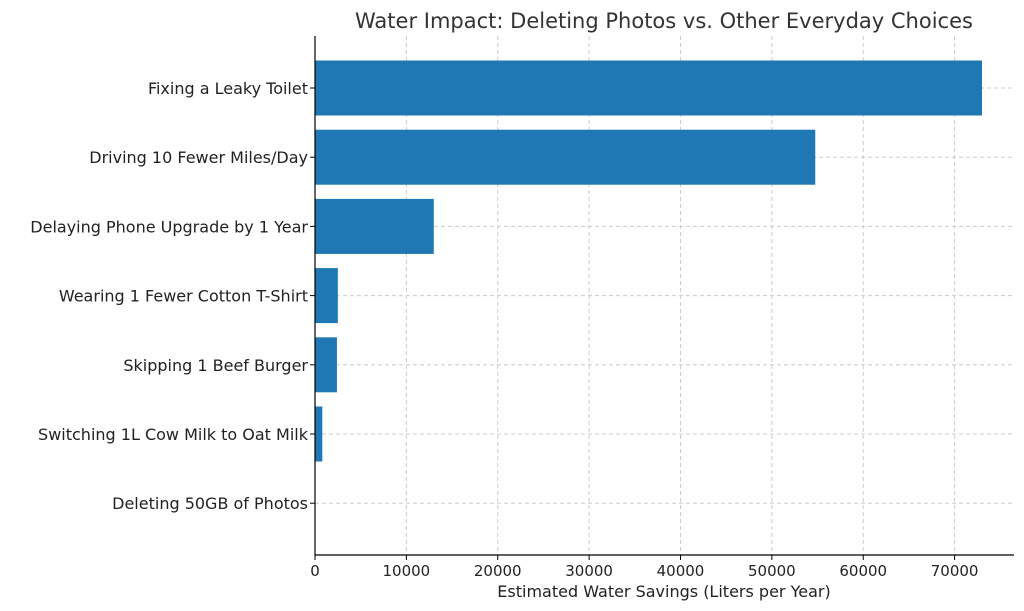  Describe the element at coordinates (173, 434) in the screenshot. I see `category-label: Switching 1L Cow Milk to Oat Milk` at that location.